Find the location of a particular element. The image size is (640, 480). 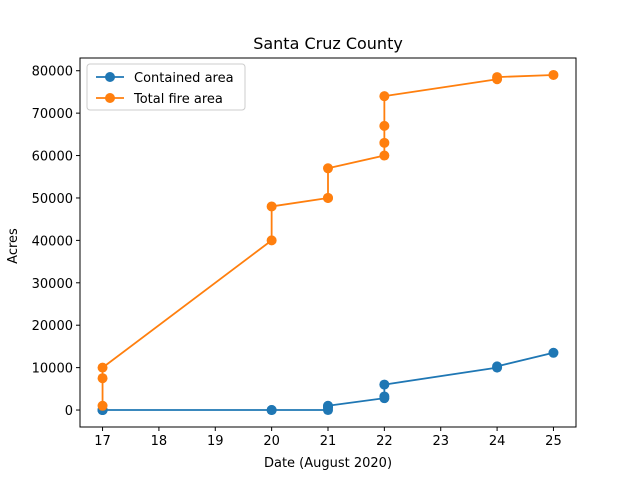

y-tick-label: 10000 is located at coordinates (52, 369).